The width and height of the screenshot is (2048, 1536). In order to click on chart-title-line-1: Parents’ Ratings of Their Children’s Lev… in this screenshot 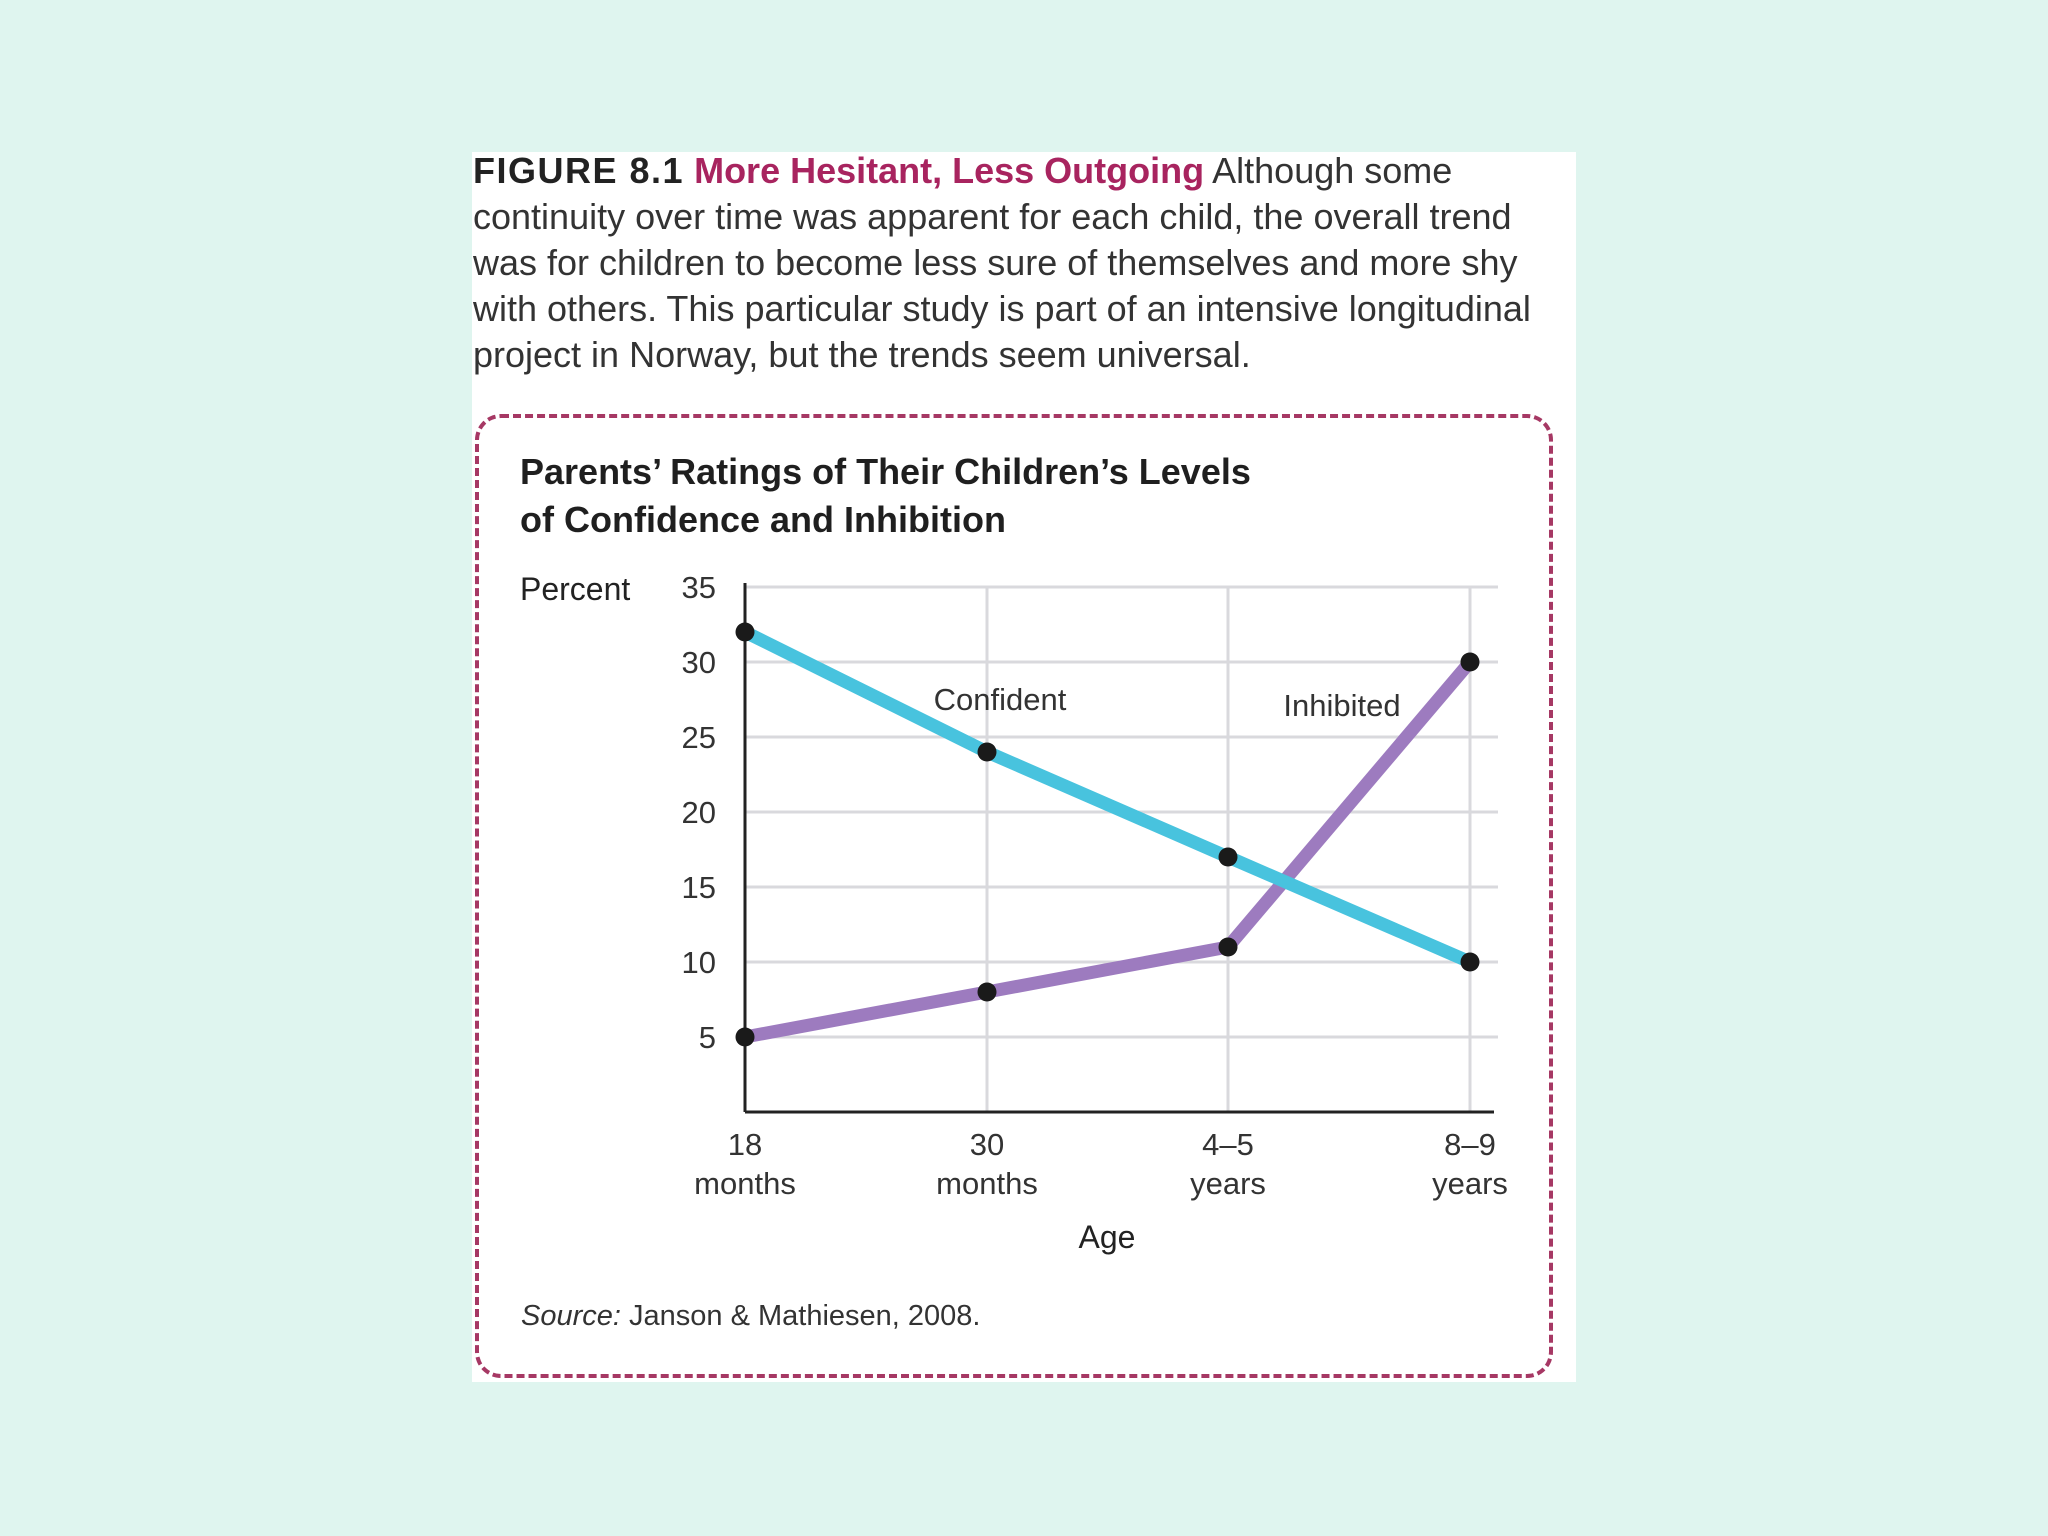, I will do `click(885, 471)`.